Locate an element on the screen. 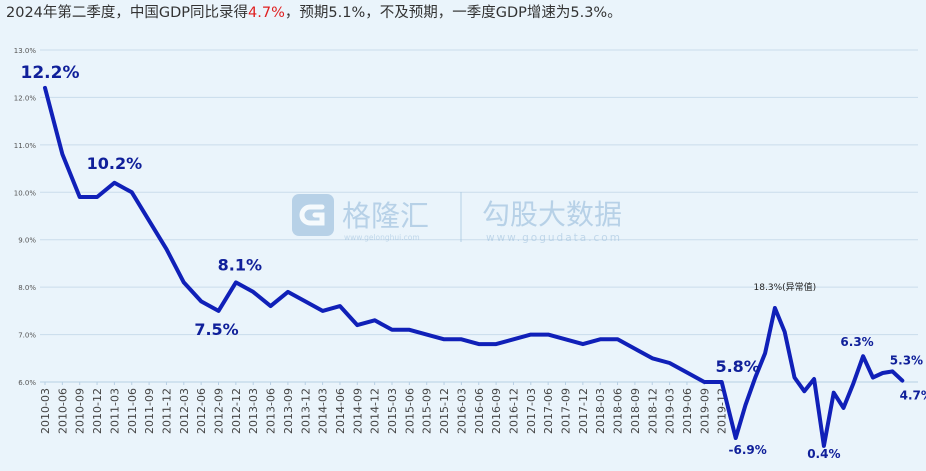 This screenshot has height=471, width=926. data-label: 0.4% is located at coordinates (823, 454).